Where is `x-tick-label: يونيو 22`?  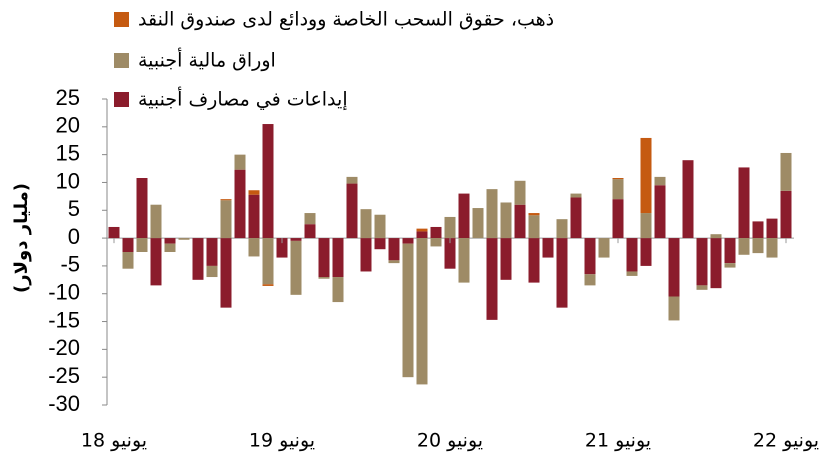
x-tick-label: يونيو 22 is located at coordinates (786, 441).